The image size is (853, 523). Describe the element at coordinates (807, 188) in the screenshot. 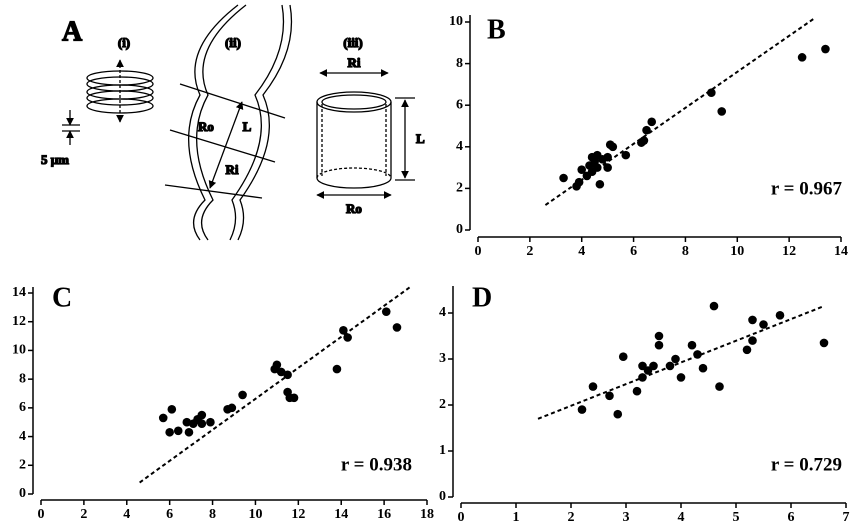

I see `annotation: r = 0.967` at that location.